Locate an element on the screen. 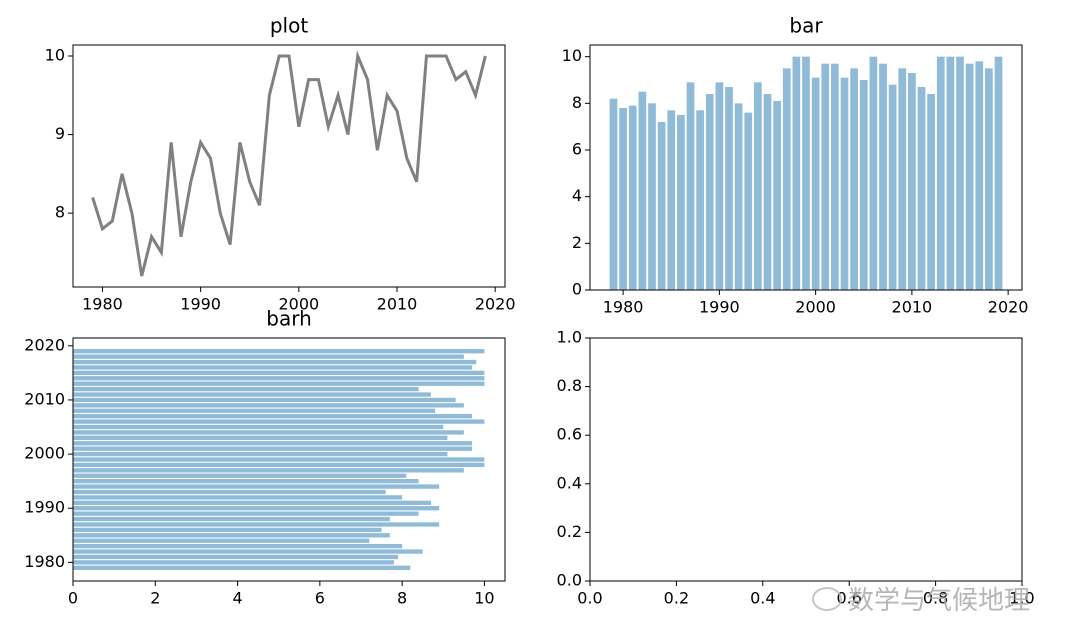 The width and height of the screenshot is (1080, 644). x-tick-label: 2020 is located at coordinates (1008, 307).